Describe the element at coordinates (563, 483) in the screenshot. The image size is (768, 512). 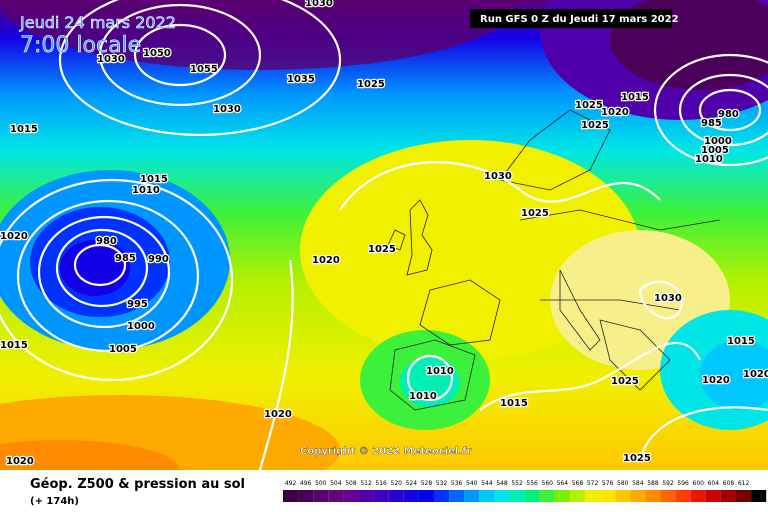
I see `scale-label: 564` at that location.